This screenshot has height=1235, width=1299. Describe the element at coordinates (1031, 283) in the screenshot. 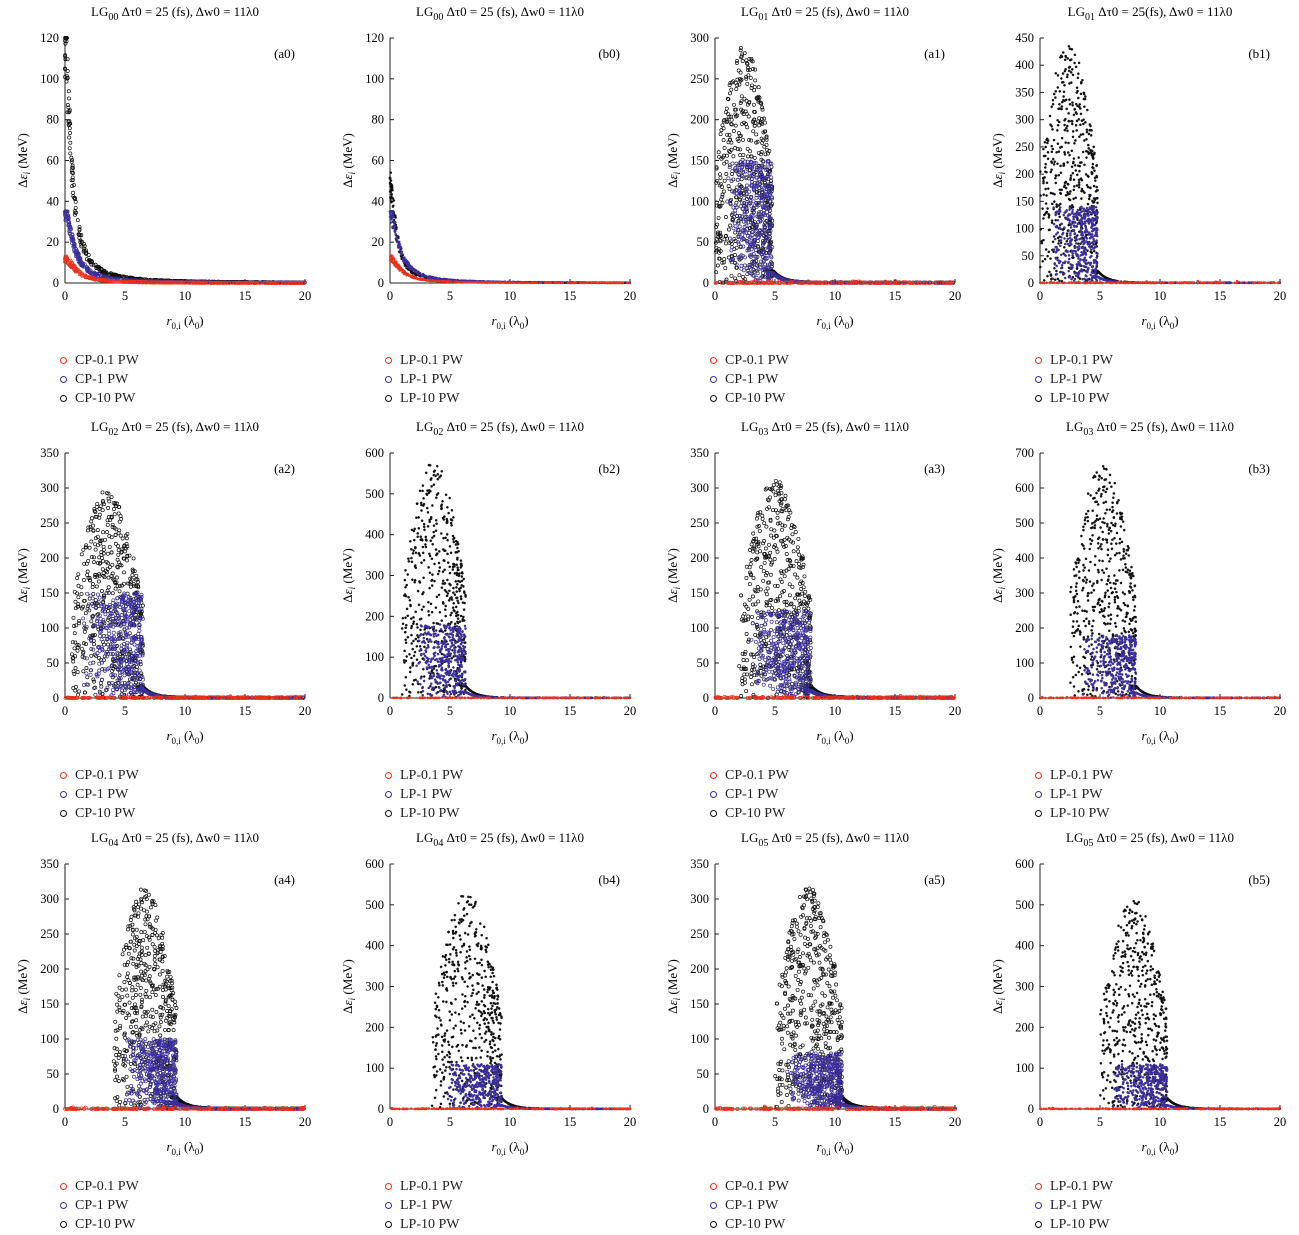

I see `y-tick-label: 0` at that location.